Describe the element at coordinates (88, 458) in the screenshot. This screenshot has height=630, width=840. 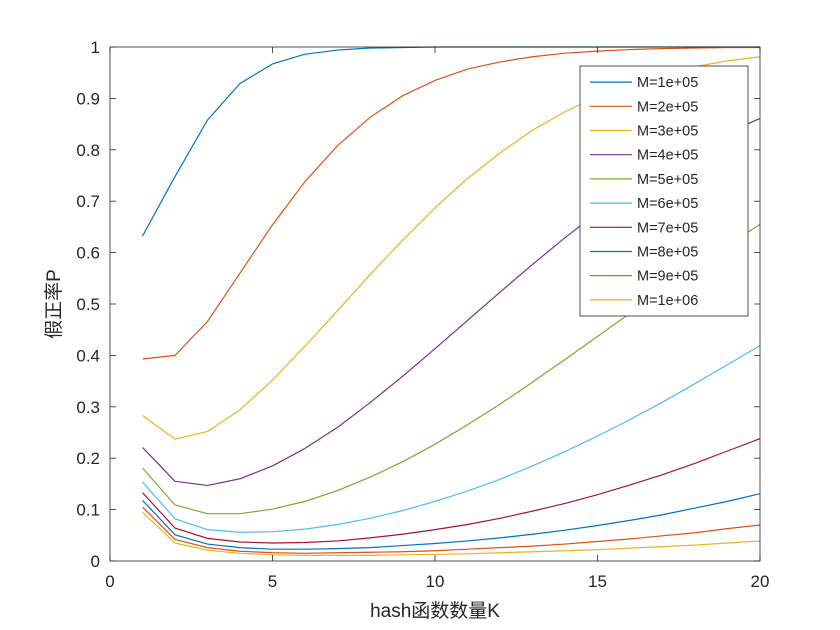
I see `y-tick-label: 0.2` at that location.